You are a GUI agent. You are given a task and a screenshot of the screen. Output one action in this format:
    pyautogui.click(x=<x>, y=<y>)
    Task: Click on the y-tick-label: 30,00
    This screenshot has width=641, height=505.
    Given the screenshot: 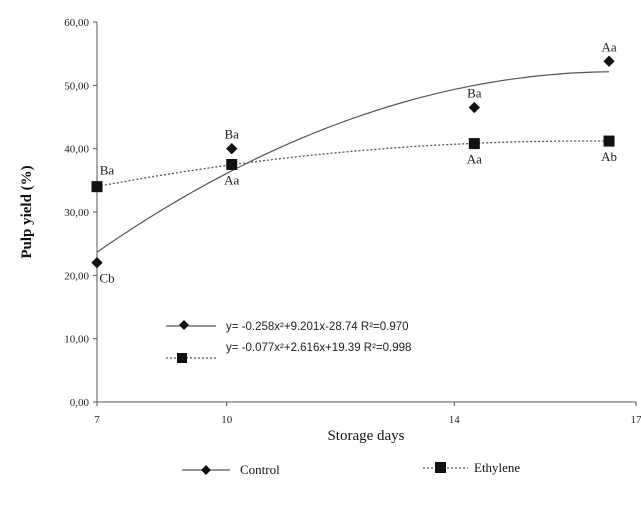 What is the action you would take?
    pyautogui.click(x=76, y=213)
    